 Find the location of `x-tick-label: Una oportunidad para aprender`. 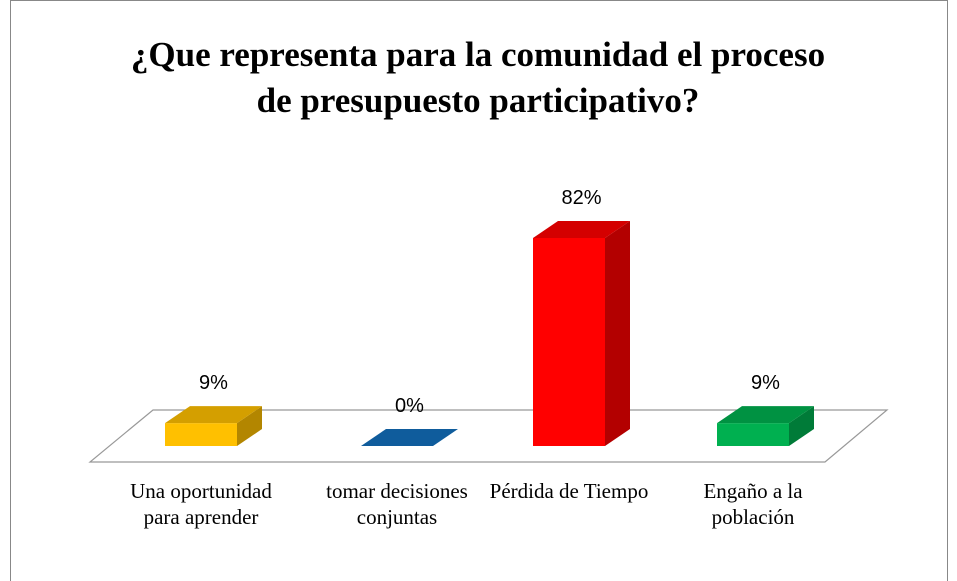

x-tick-label: Una oportunidad para aprender is located at coordinates (201, 504).